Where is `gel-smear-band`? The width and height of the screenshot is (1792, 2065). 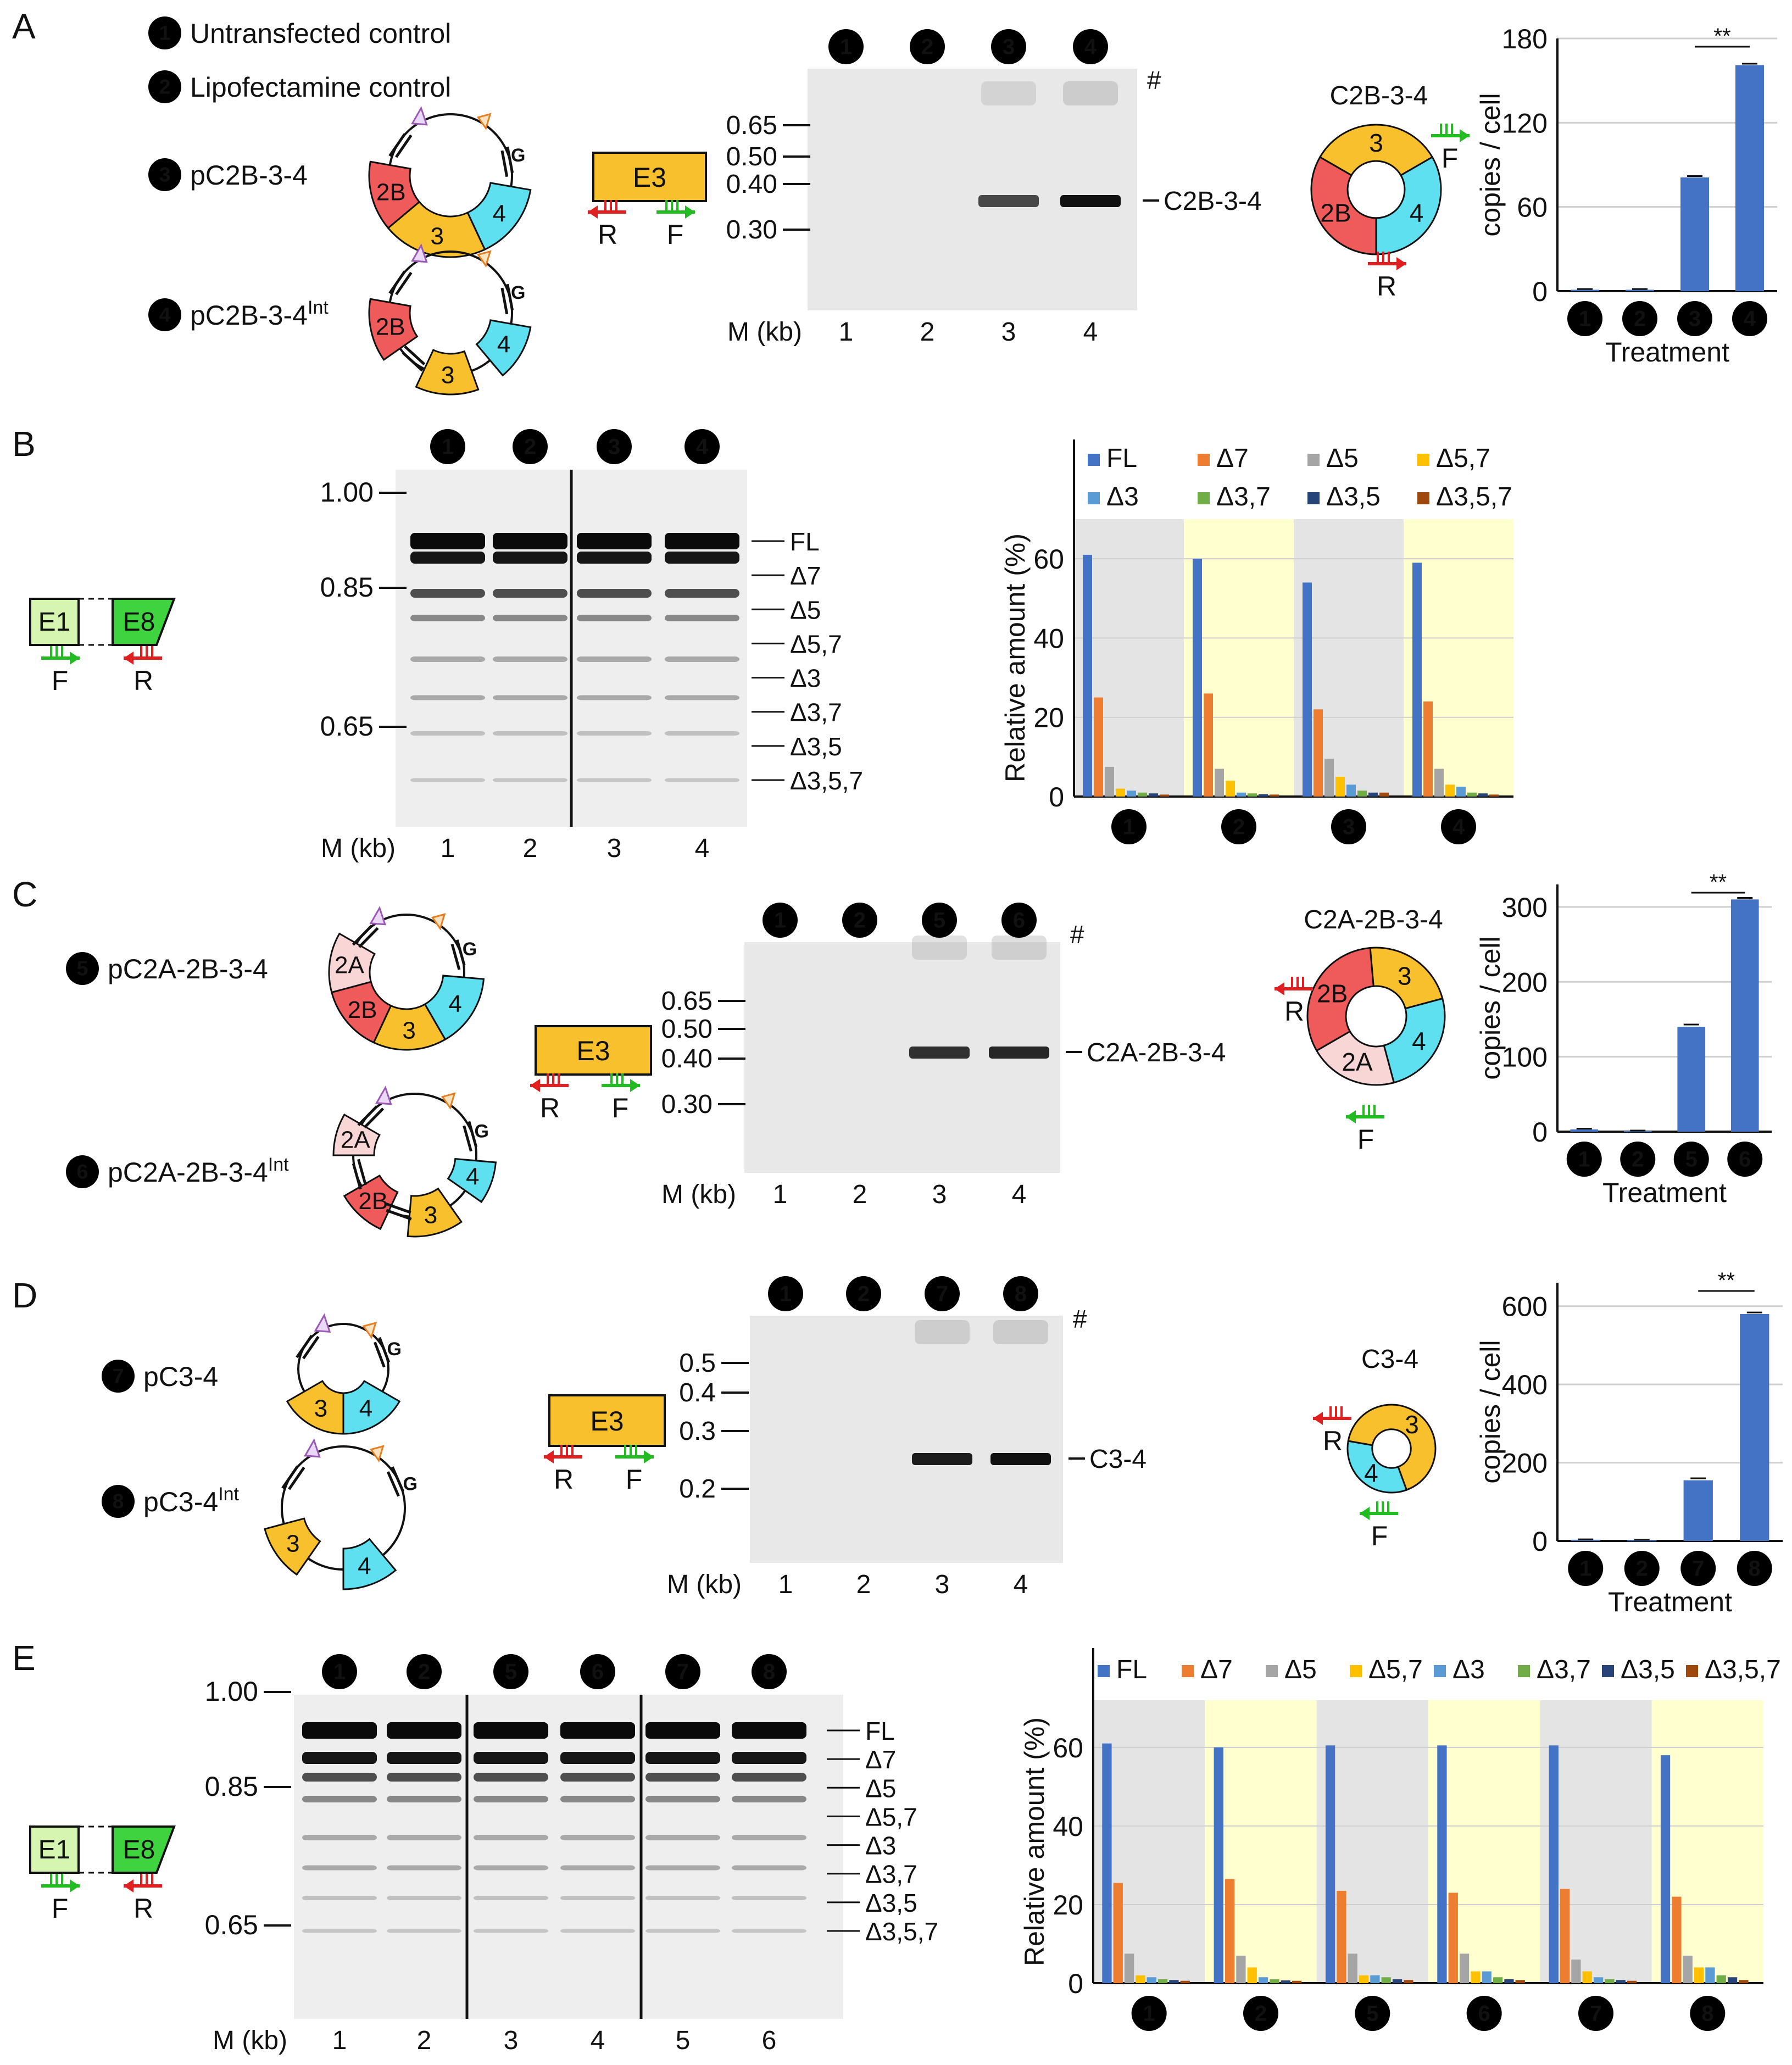
gel-smear-band is located at coordinates (1008, 93).